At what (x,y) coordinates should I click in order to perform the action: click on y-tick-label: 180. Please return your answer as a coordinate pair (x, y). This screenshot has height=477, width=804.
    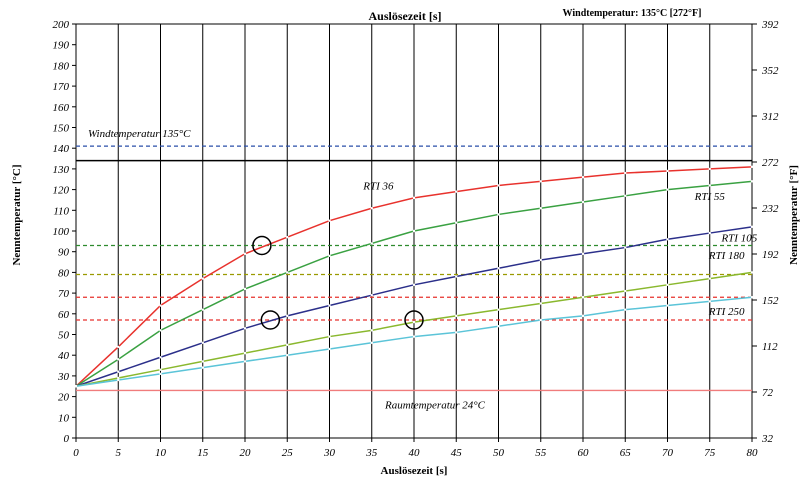
    Looking at the image, I should click on (61, 66).